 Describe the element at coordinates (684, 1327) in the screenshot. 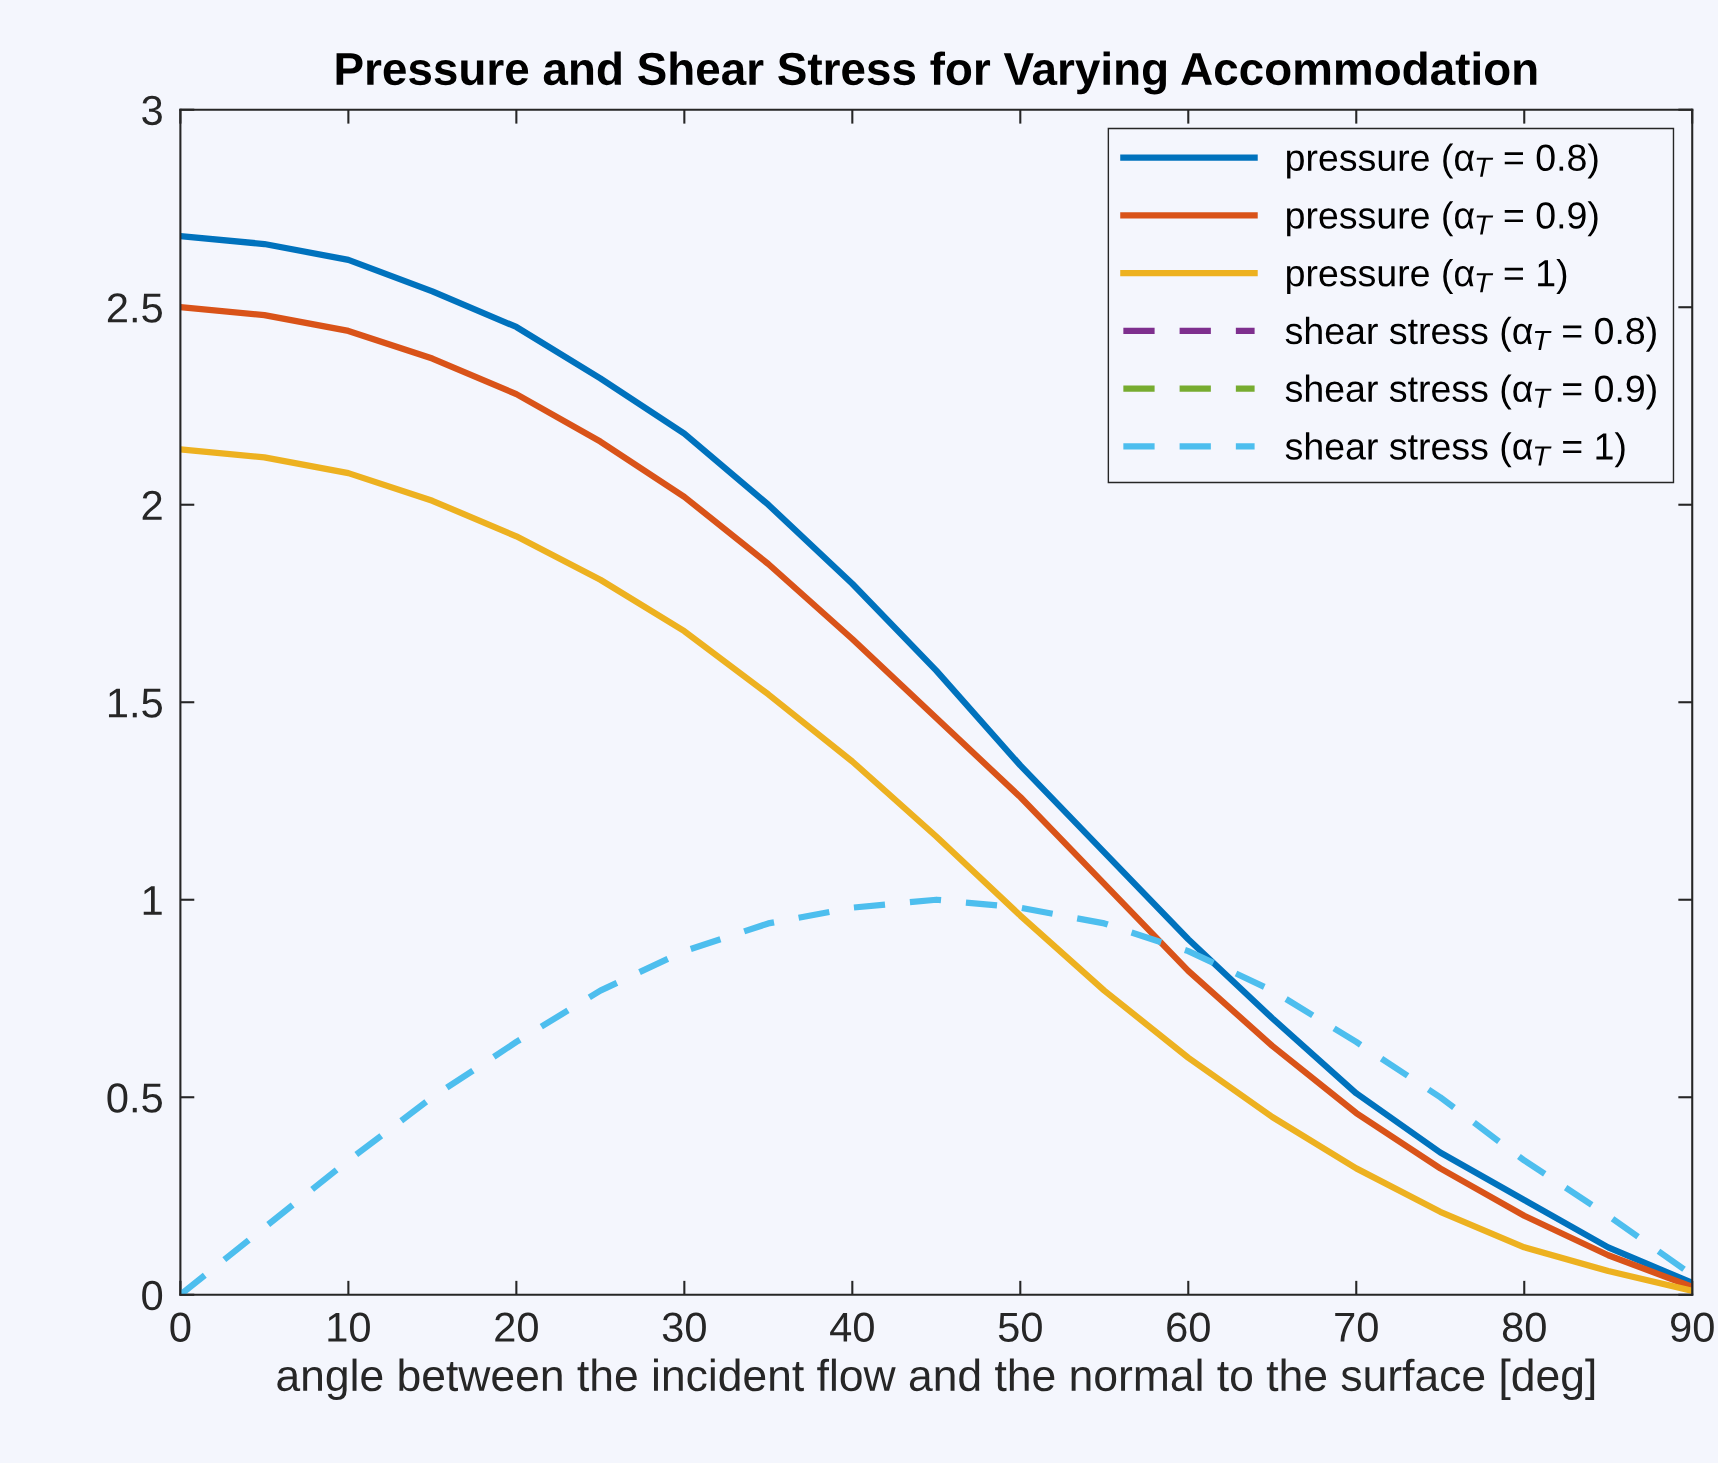

I see `x-tick-label: 30` at that location.